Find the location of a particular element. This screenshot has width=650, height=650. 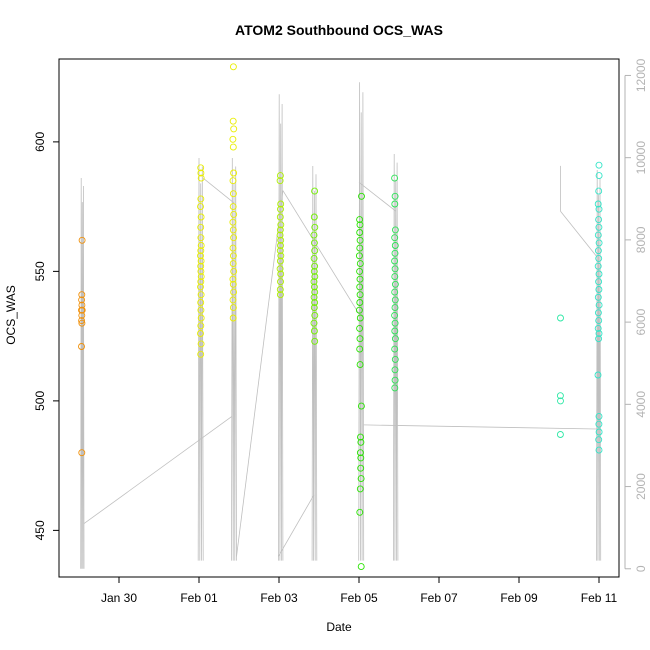

y2-tick-label-2: 4000 is located at coordinates (641, 404).